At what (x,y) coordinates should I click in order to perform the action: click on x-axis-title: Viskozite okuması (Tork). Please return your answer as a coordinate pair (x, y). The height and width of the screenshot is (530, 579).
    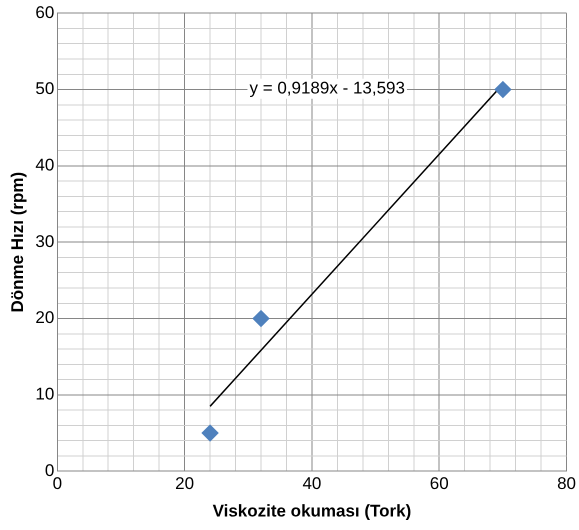
    Looking at the image, I should click on (312, 510).